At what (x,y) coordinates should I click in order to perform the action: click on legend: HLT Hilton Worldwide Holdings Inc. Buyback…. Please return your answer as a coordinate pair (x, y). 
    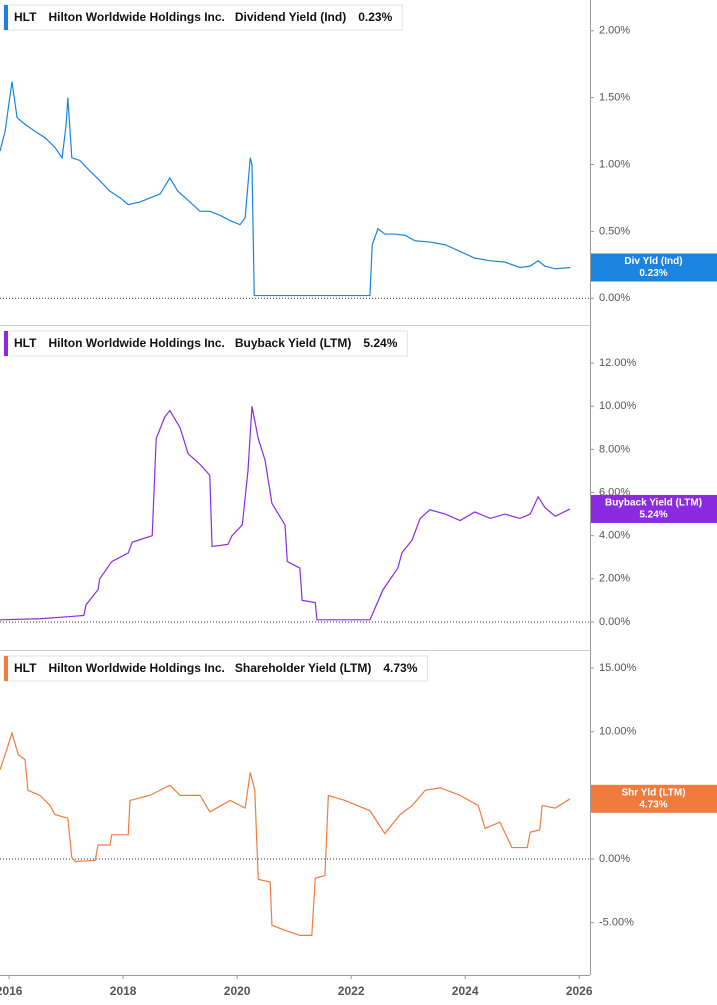
    Looking at the image, I should click on (205, 343).